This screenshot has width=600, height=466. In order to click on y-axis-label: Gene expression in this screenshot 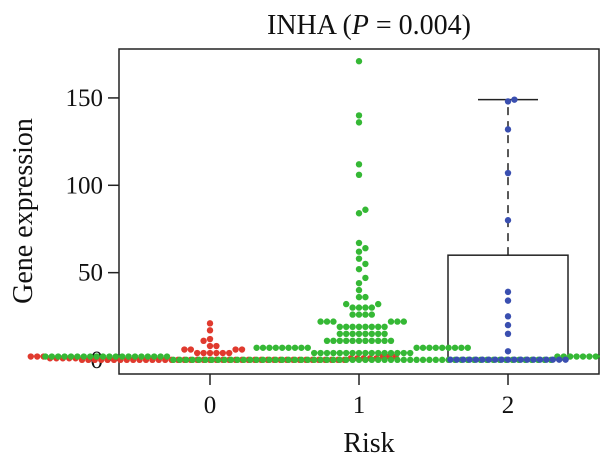, I will do `click(23, 211)`.